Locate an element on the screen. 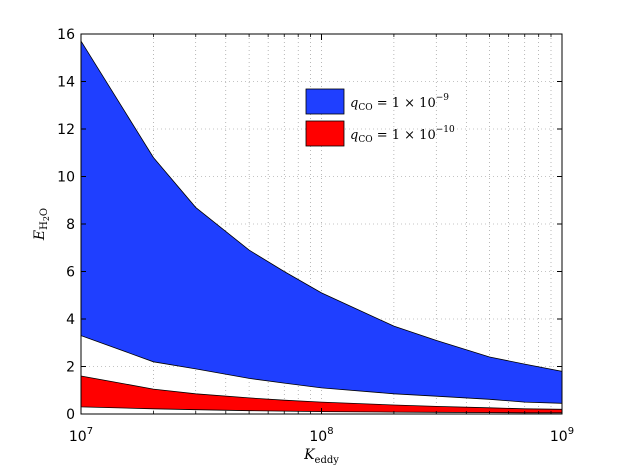  x-axis-label: Keddy is located at coordinates (321, 456).